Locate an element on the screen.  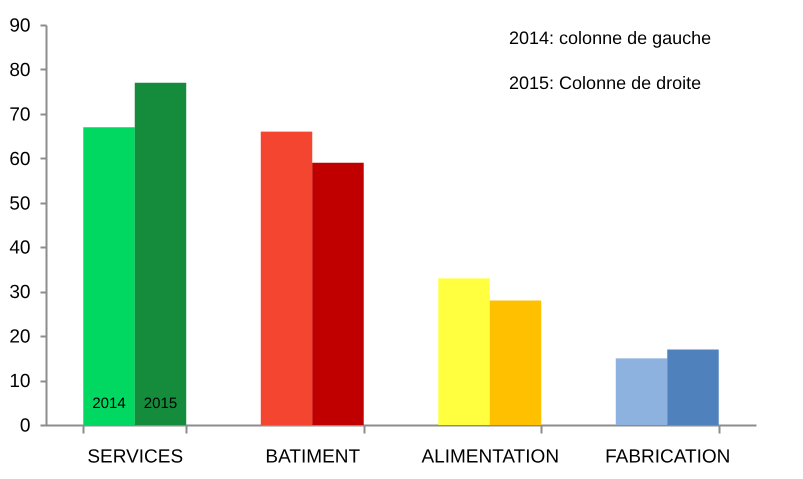
annotation: 2014: colonne de gauche is located at coordinates (610, 38).